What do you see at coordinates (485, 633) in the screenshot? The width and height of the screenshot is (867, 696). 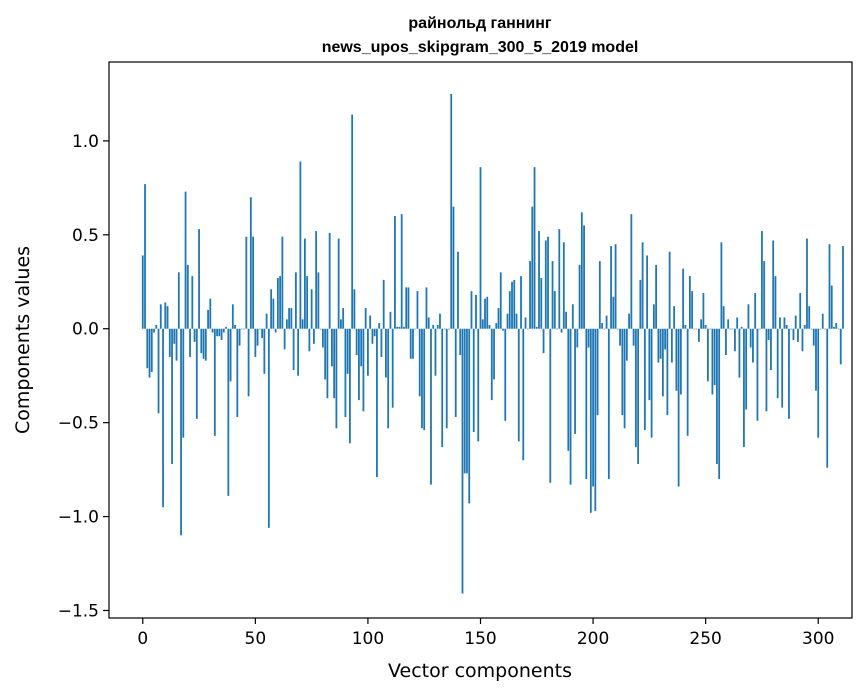 I see `x-axis-ticks: 0 50 100 150 200 250 300` at bounding box center [485, 633].